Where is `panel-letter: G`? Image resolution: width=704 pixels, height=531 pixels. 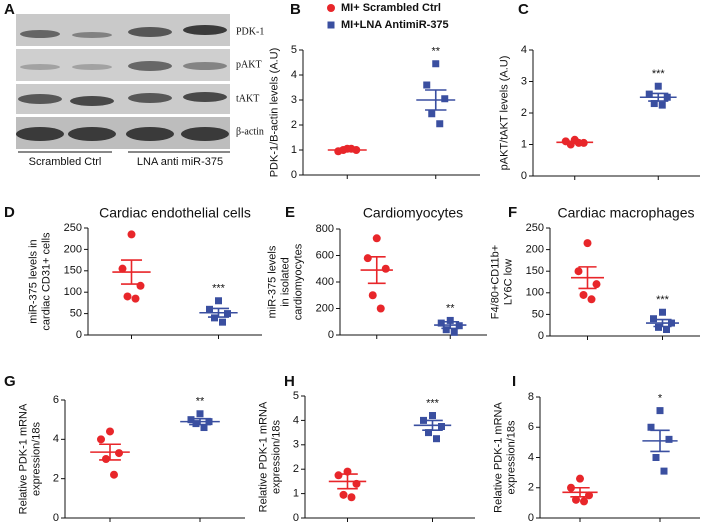
panel-letter: G is located at coordinates (10, 381).